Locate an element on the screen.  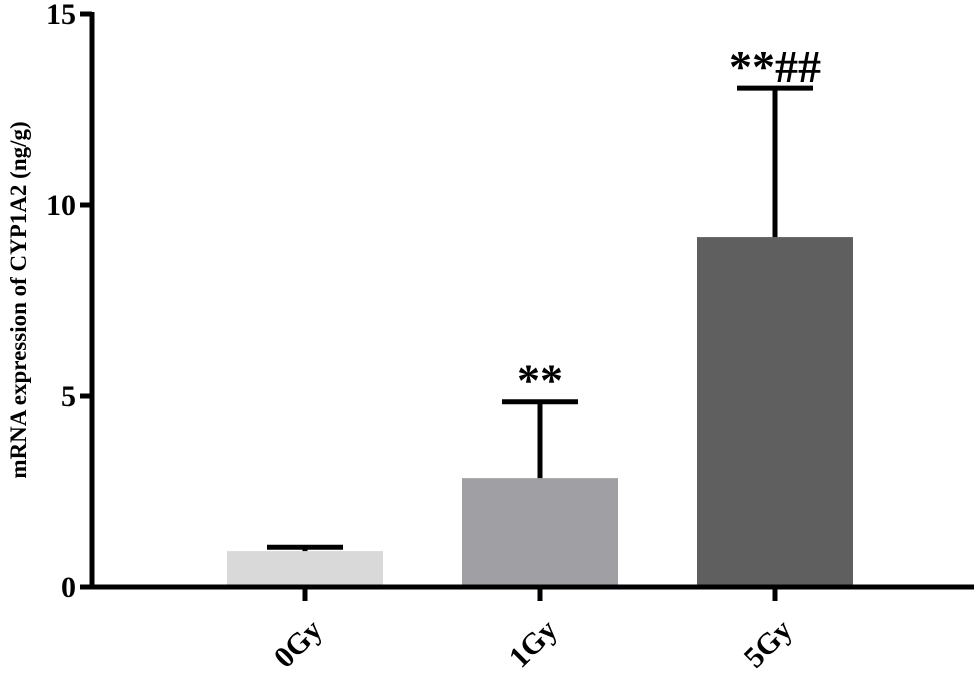
y-tick-label: 0 is located at coordinates (68, 587).